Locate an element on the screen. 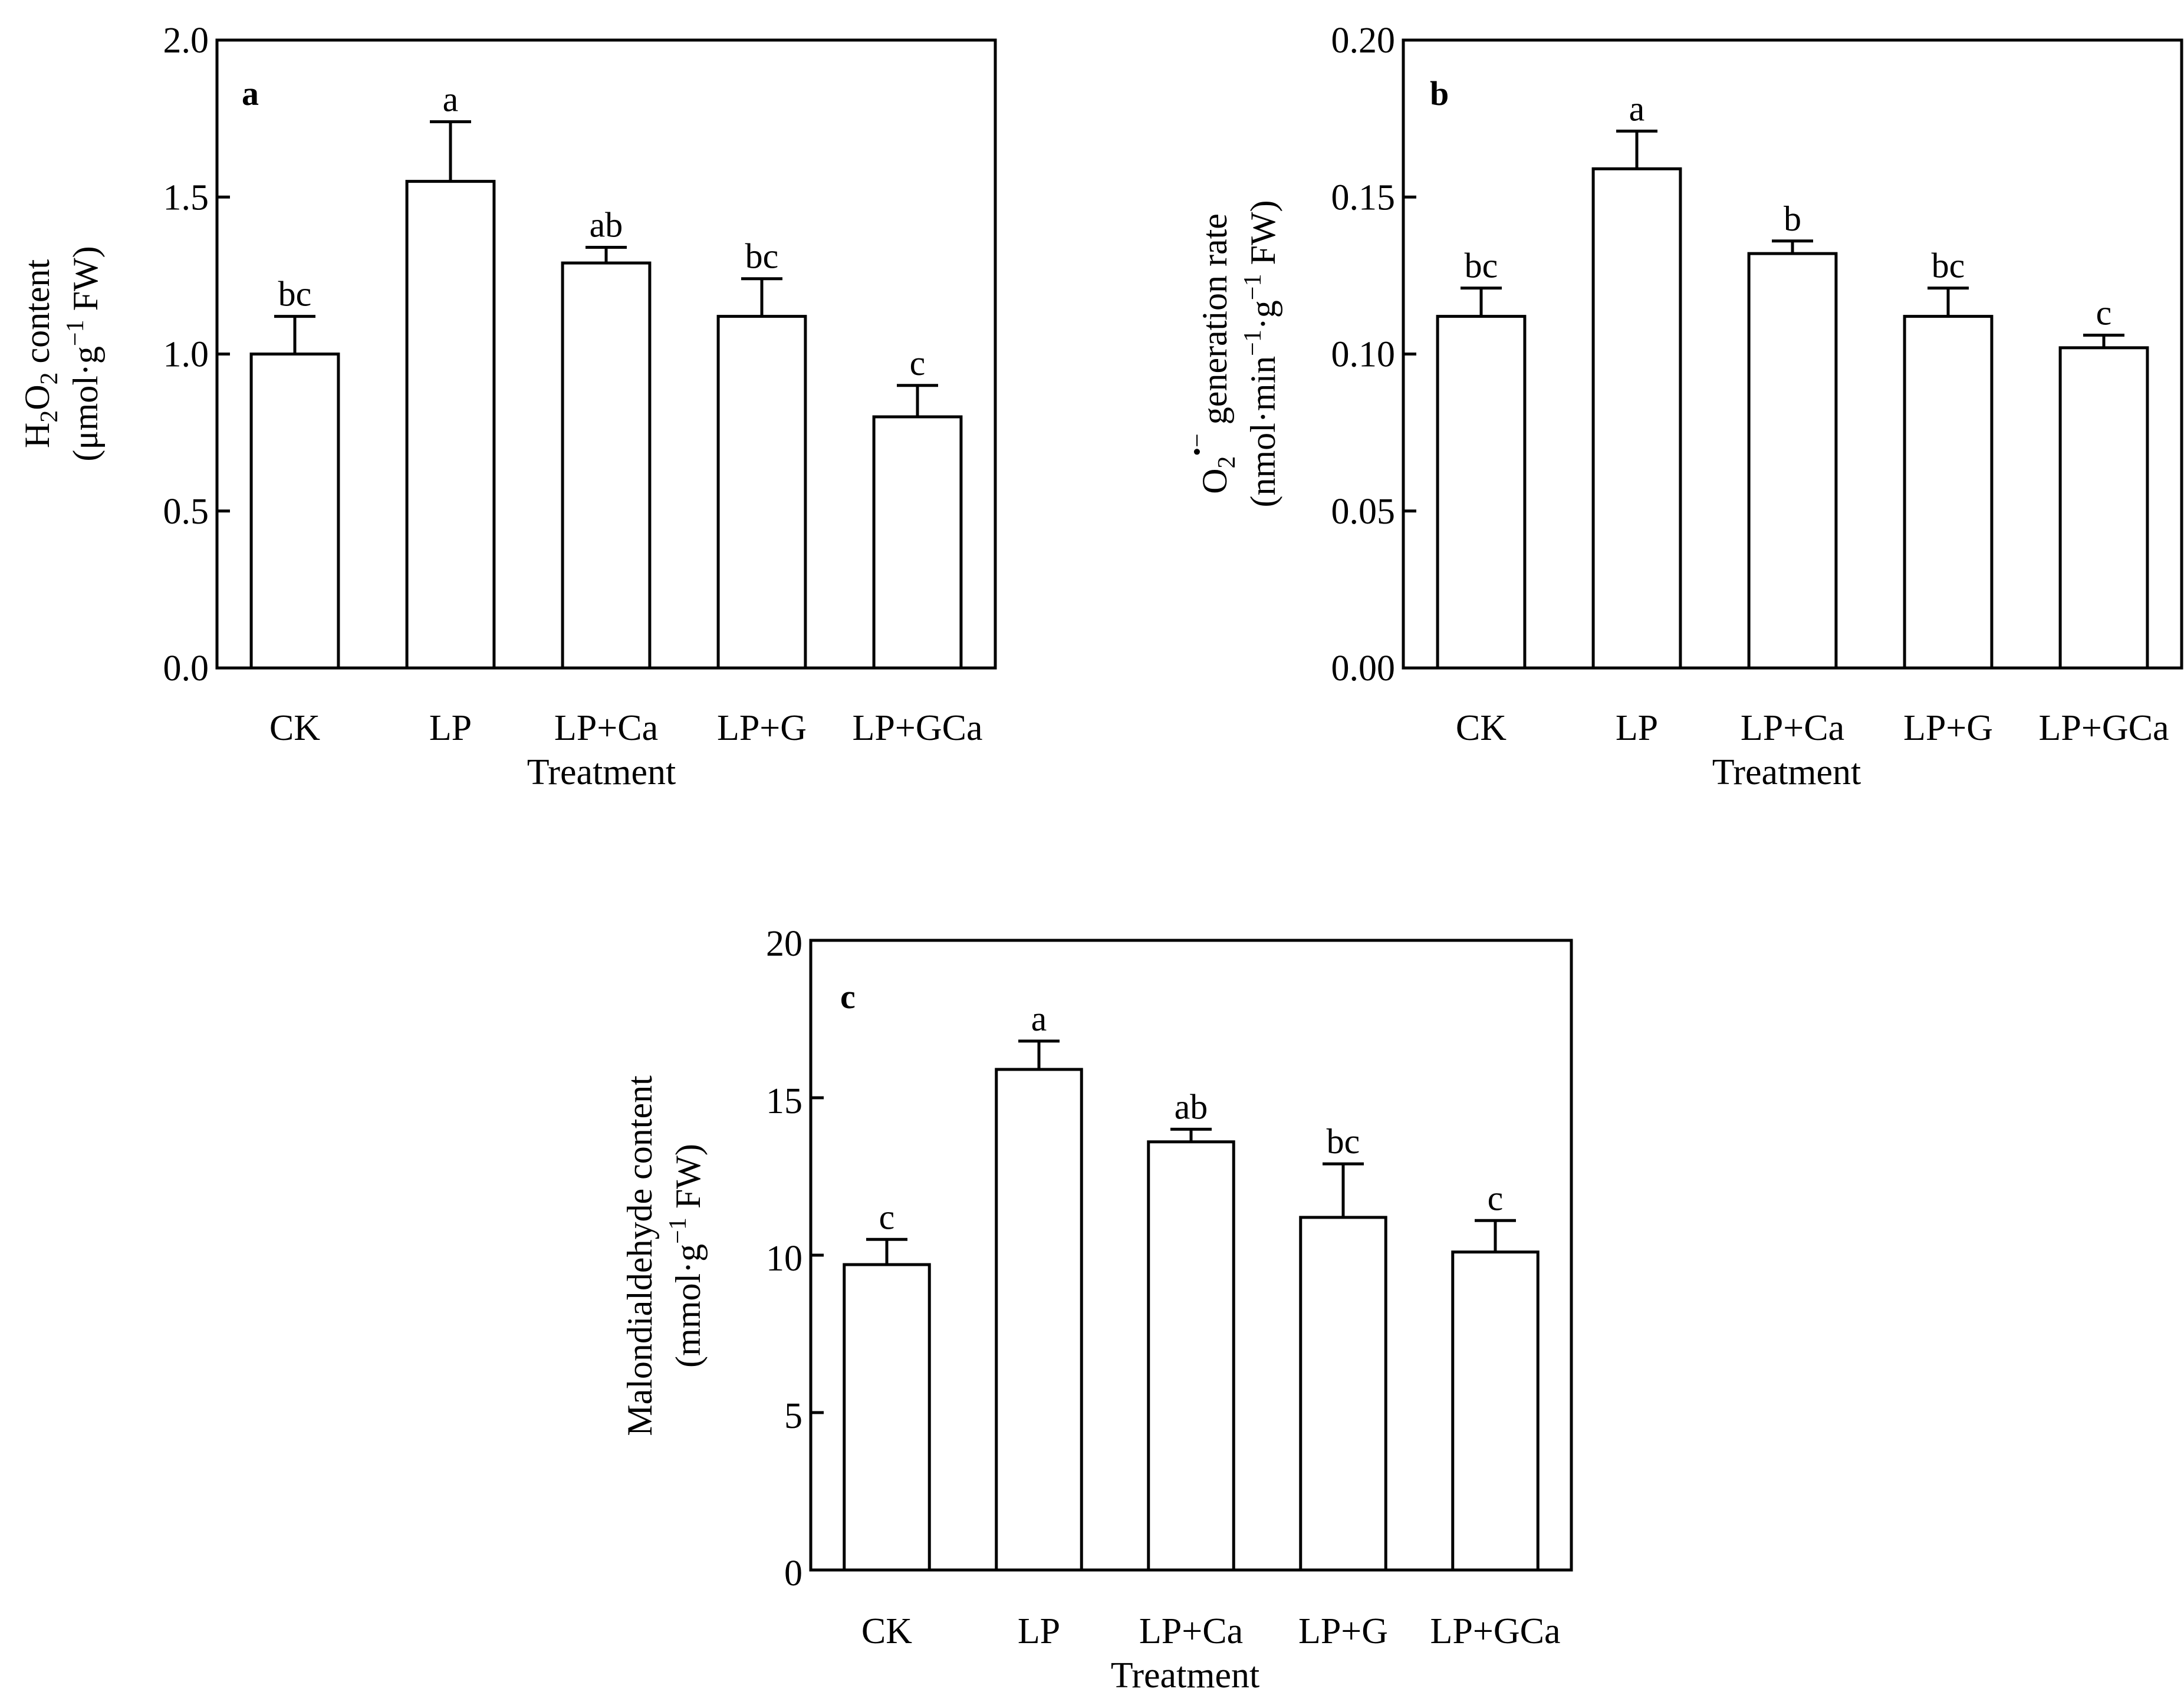 The height and width of the screenshot is (1705, 2184). panel-a-significance-label-1: a is located at coordinates (451, 100).